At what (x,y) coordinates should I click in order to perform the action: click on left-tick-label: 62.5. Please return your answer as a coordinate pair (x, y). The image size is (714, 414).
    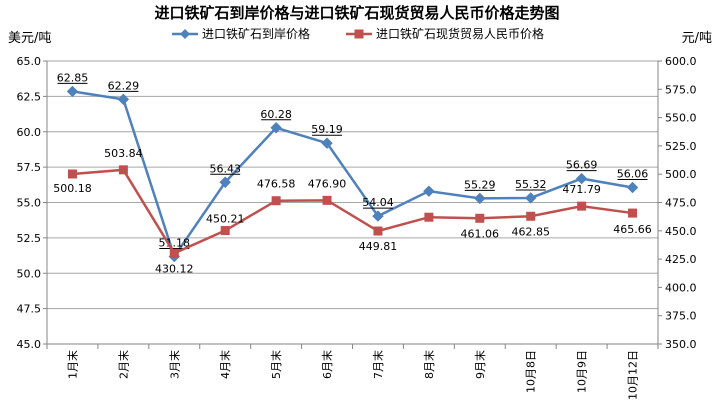
    Looking at the image, I should click on (29, 96).